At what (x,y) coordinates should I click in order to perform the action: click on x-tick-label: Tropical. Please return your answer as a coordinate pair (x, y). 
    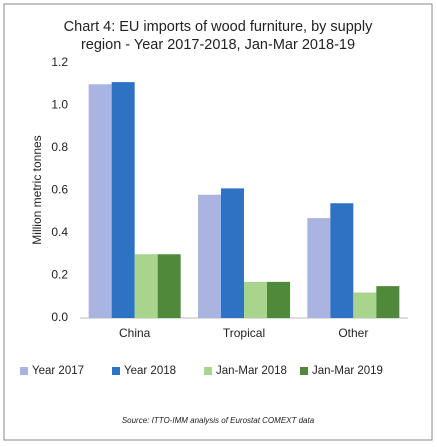
    Looking at the image, I should click on (244, 333).